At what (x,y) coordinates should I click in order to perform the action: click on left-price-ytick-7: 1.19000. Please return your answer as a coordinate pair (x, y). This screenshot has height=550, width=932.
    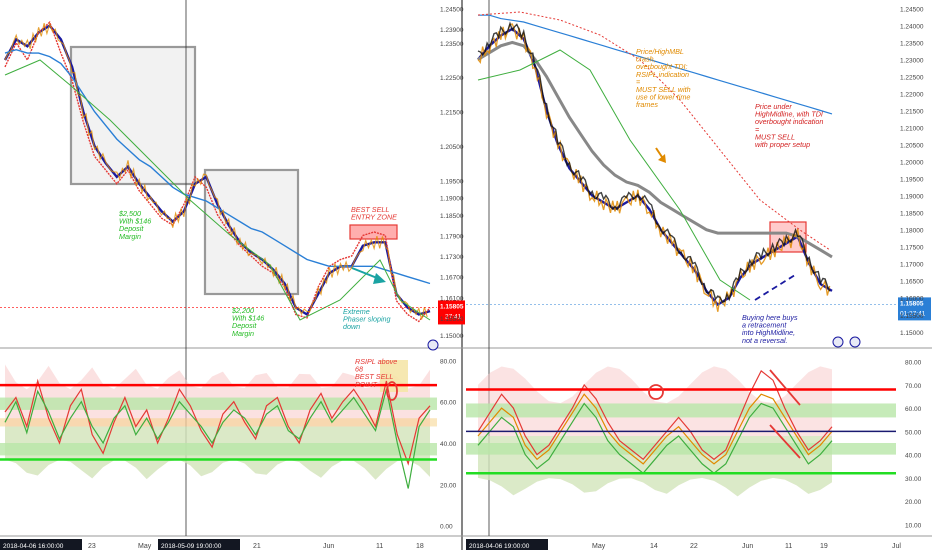
    Looking at the image, I should click on (452, 199).